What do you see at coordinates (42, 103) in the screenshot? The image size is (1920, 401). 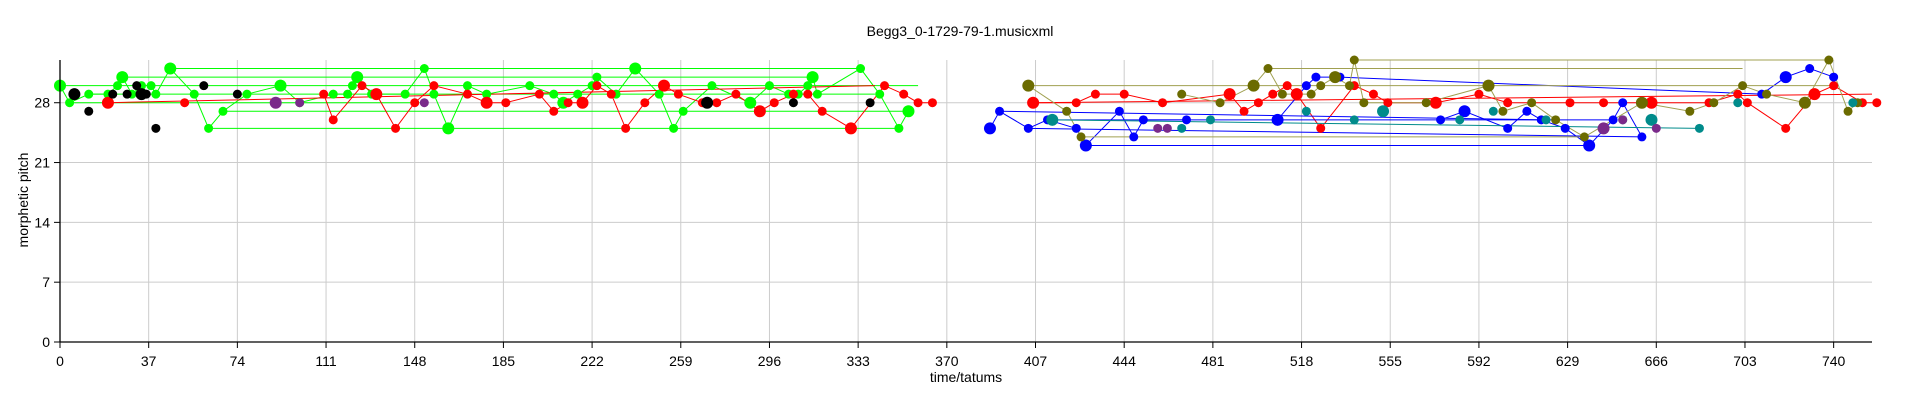 I see `y-tick-label: 28` at bounding box center [42, 103].